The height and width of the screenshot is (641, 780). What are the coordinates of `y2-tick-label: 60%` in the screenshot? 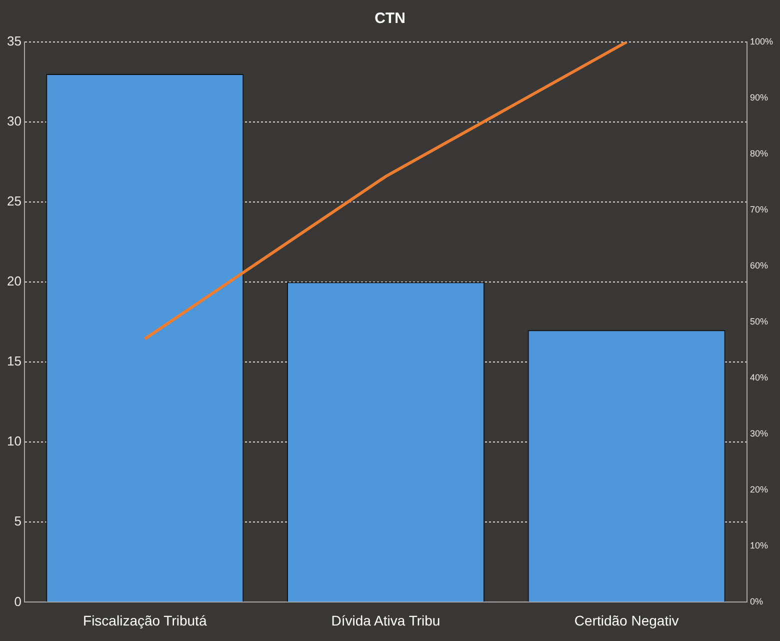 It's located at (759, 265).